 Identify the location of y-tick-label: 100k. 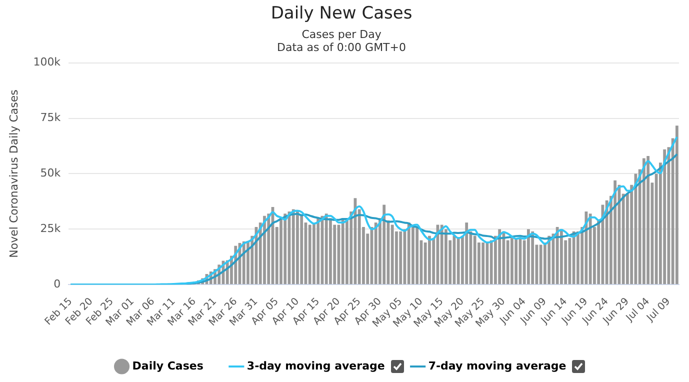
(47, 62).